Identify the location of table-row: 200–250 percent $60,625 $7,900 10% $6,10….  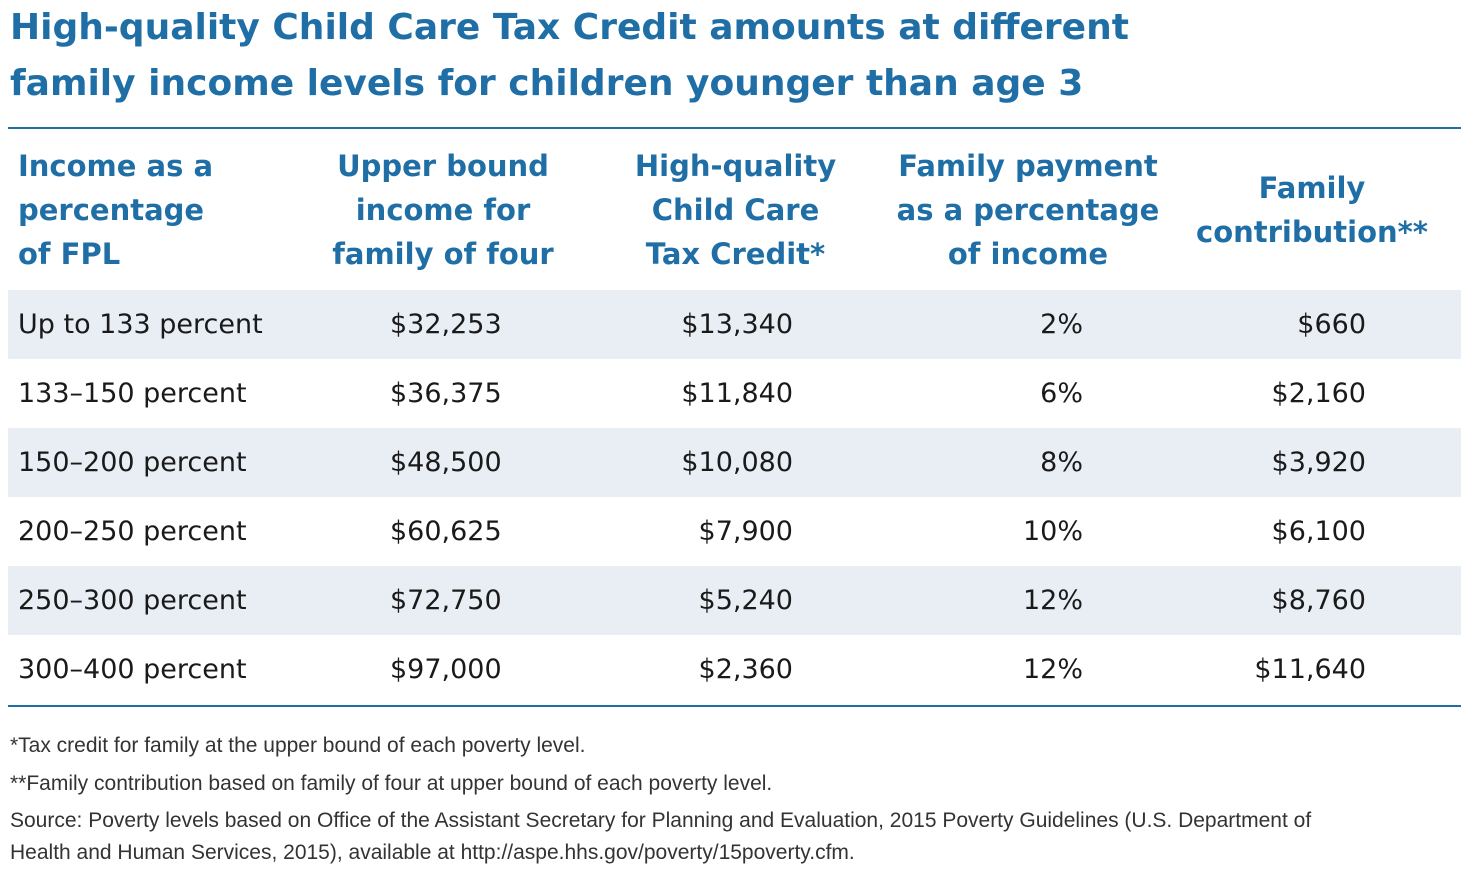
(734, 531).